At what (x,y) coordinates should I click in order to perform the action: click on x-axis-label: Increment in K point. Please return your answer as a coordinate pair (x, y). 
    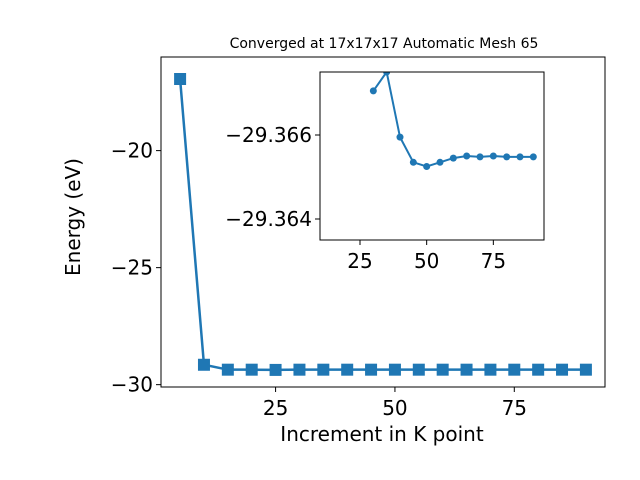
    Looking at the image, I should click on (382, 434).